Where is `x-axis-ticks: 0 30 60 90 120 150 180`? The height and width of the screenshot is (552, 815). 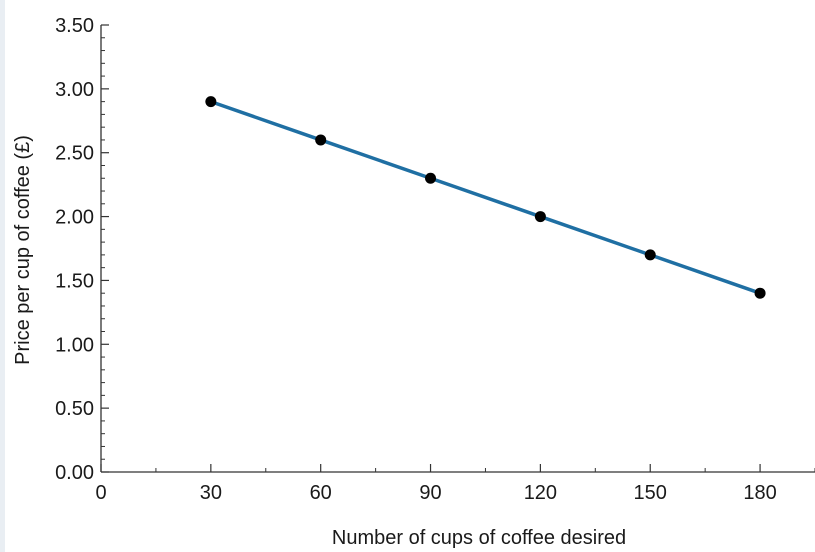 x-axis-ticks: 0 30 60 90 120 150 180 is located at coordinates (455, 484).